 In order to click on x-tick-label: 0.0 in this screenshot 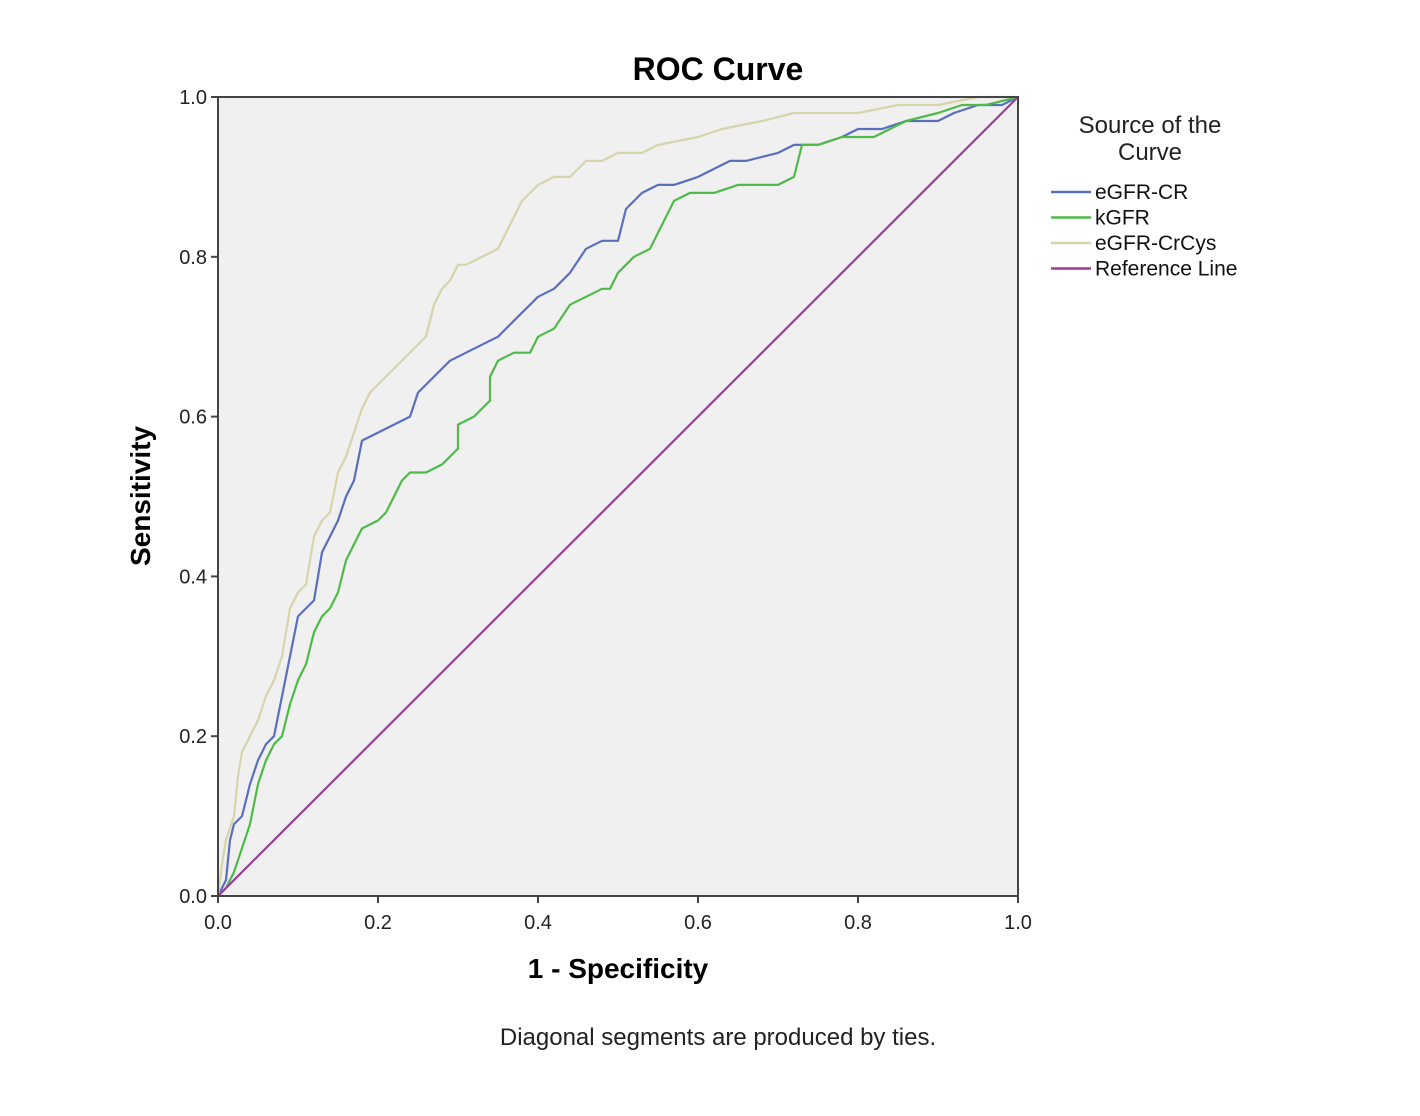, I will do `click(218, 923)`.